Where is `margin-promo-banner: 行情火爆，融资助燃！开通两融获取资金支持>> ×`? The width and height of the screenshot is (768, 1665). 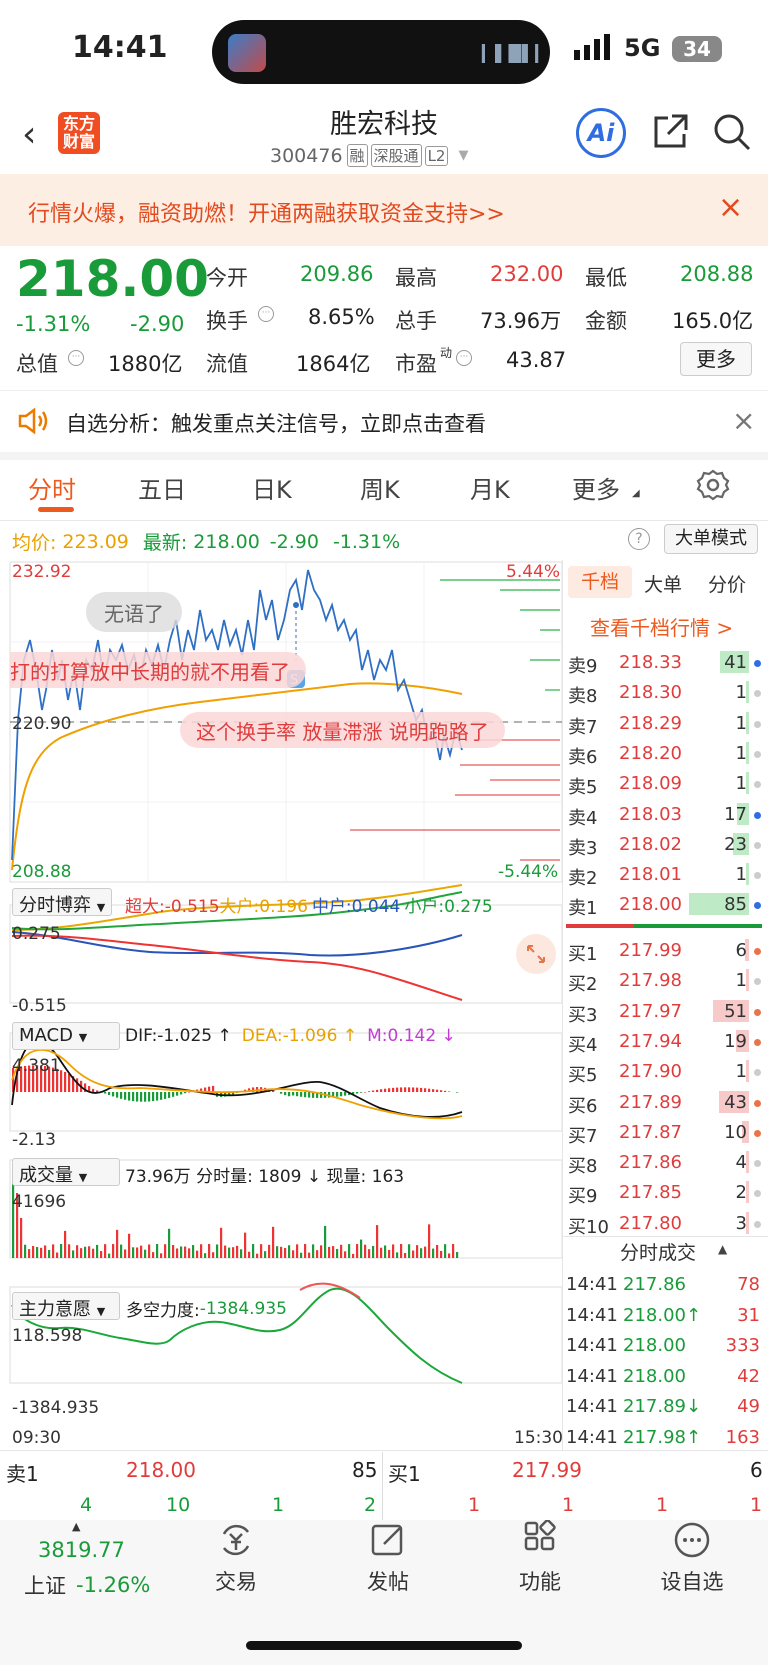 margin-promo-banner: 行情火爆，融资助燃！开通两融获取资金支持>> × is located at coordinates (384, 210).